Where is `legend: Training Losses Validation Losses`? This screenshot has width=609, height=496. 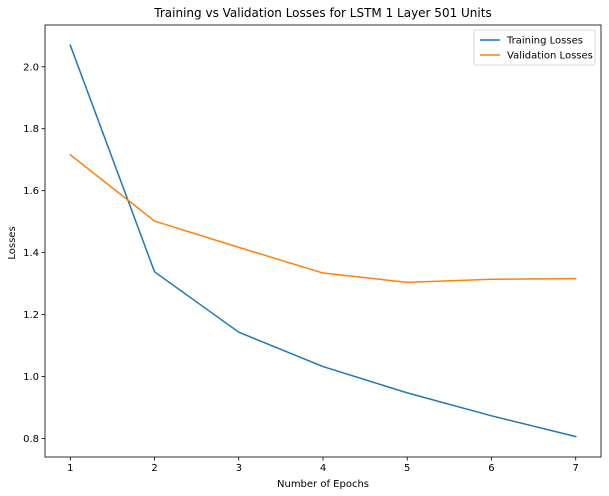 legend: Training Losses Validation Losses is located at coordinates (534, 47).